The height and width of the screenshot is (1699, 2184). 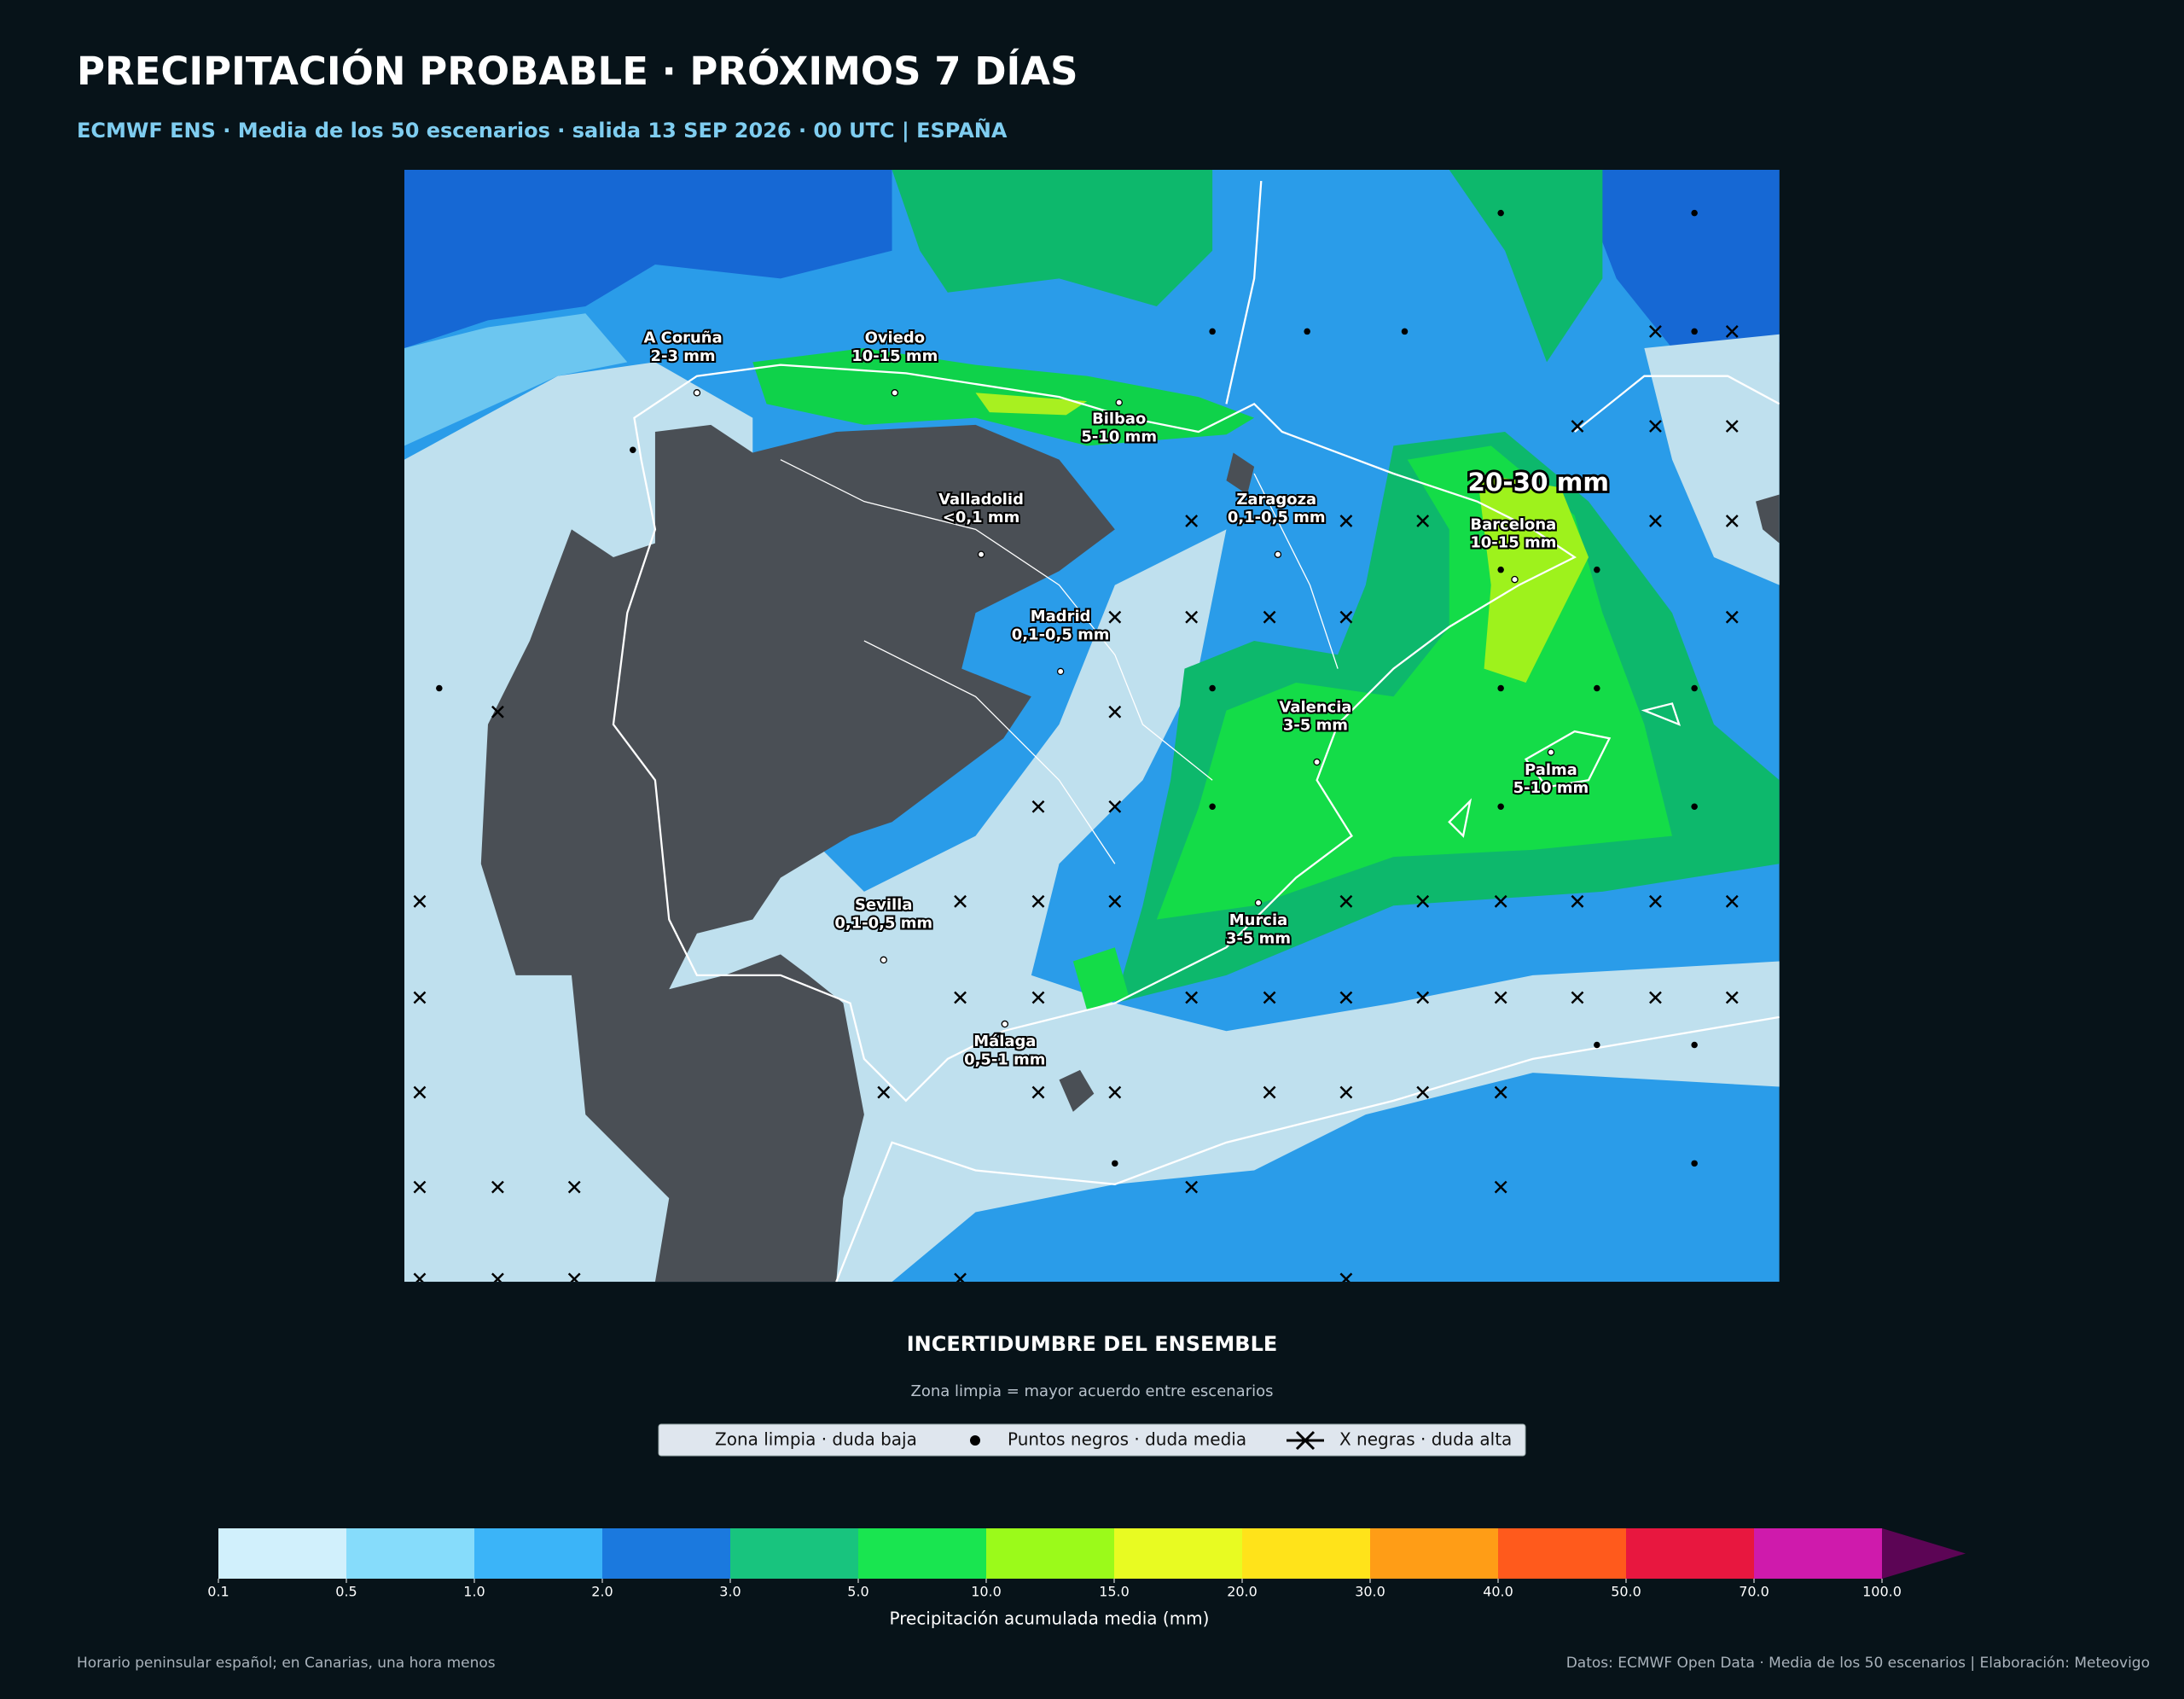 I want to click on colorbar-tick-label: 70.0, so click(x=1754, y=1592).